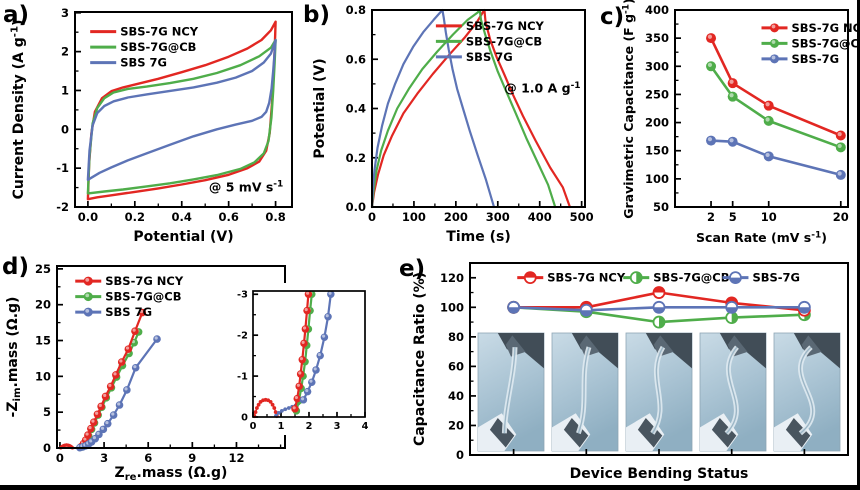  Describe the element at coordinates (43, 341) in the screenshot. I see `svg-text: 15` at that location.